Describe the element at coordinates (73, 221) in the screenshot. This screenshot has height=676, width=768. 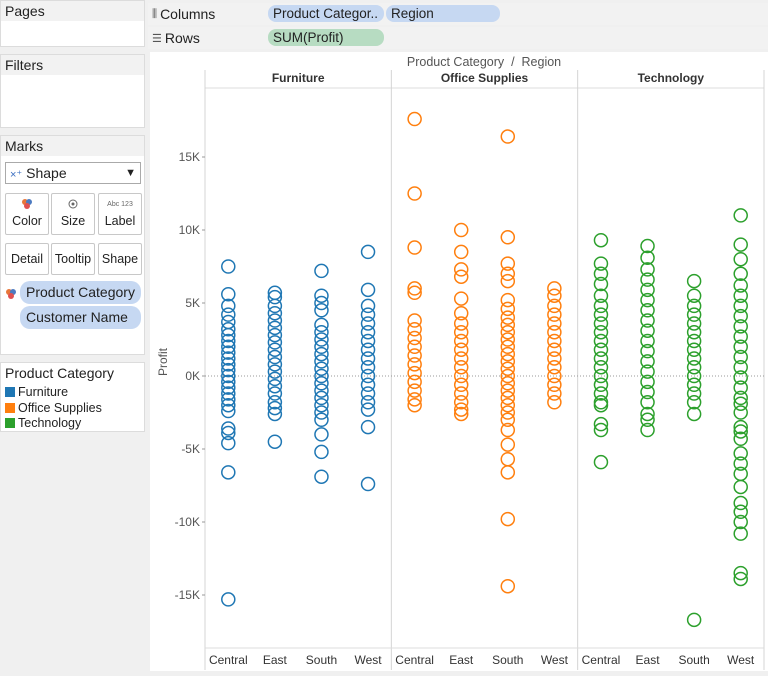
I see `size-label: Size` at that location.